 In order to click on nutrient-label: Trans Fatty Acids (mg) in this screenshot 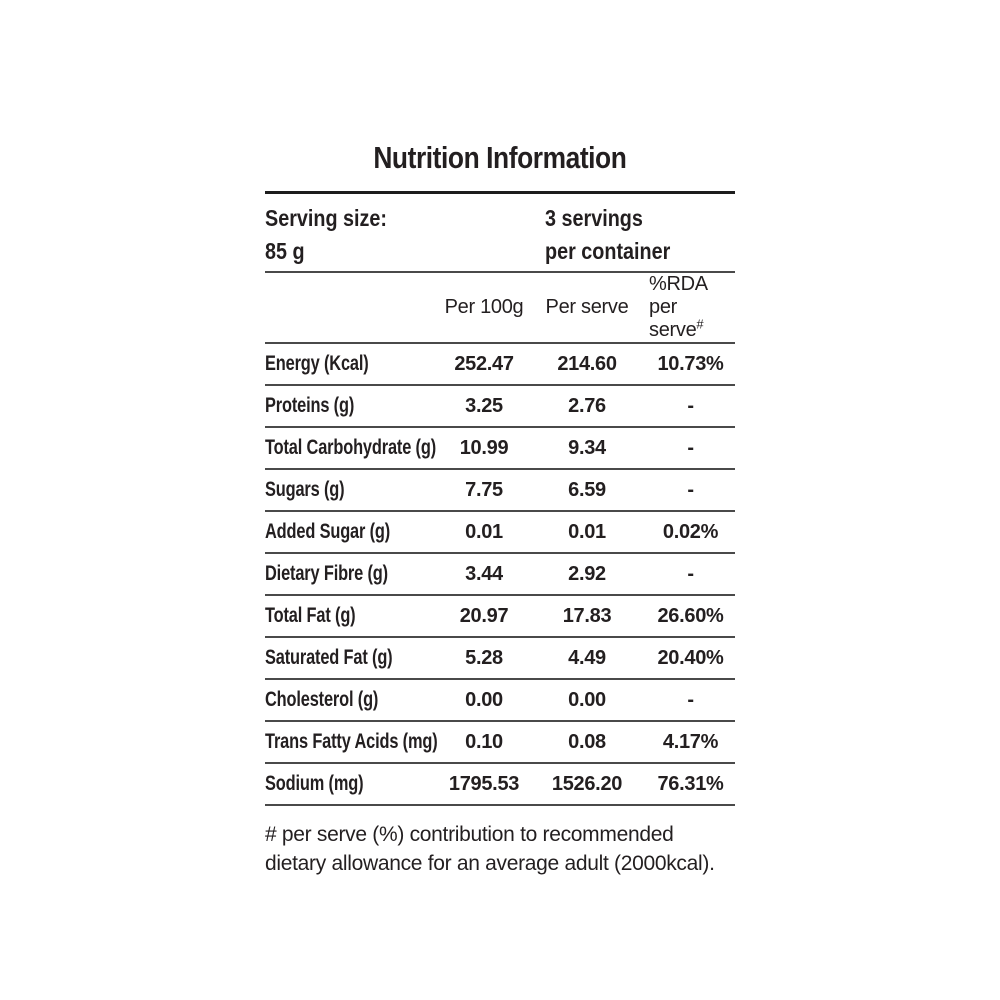, I will do `click(351, 741)`.